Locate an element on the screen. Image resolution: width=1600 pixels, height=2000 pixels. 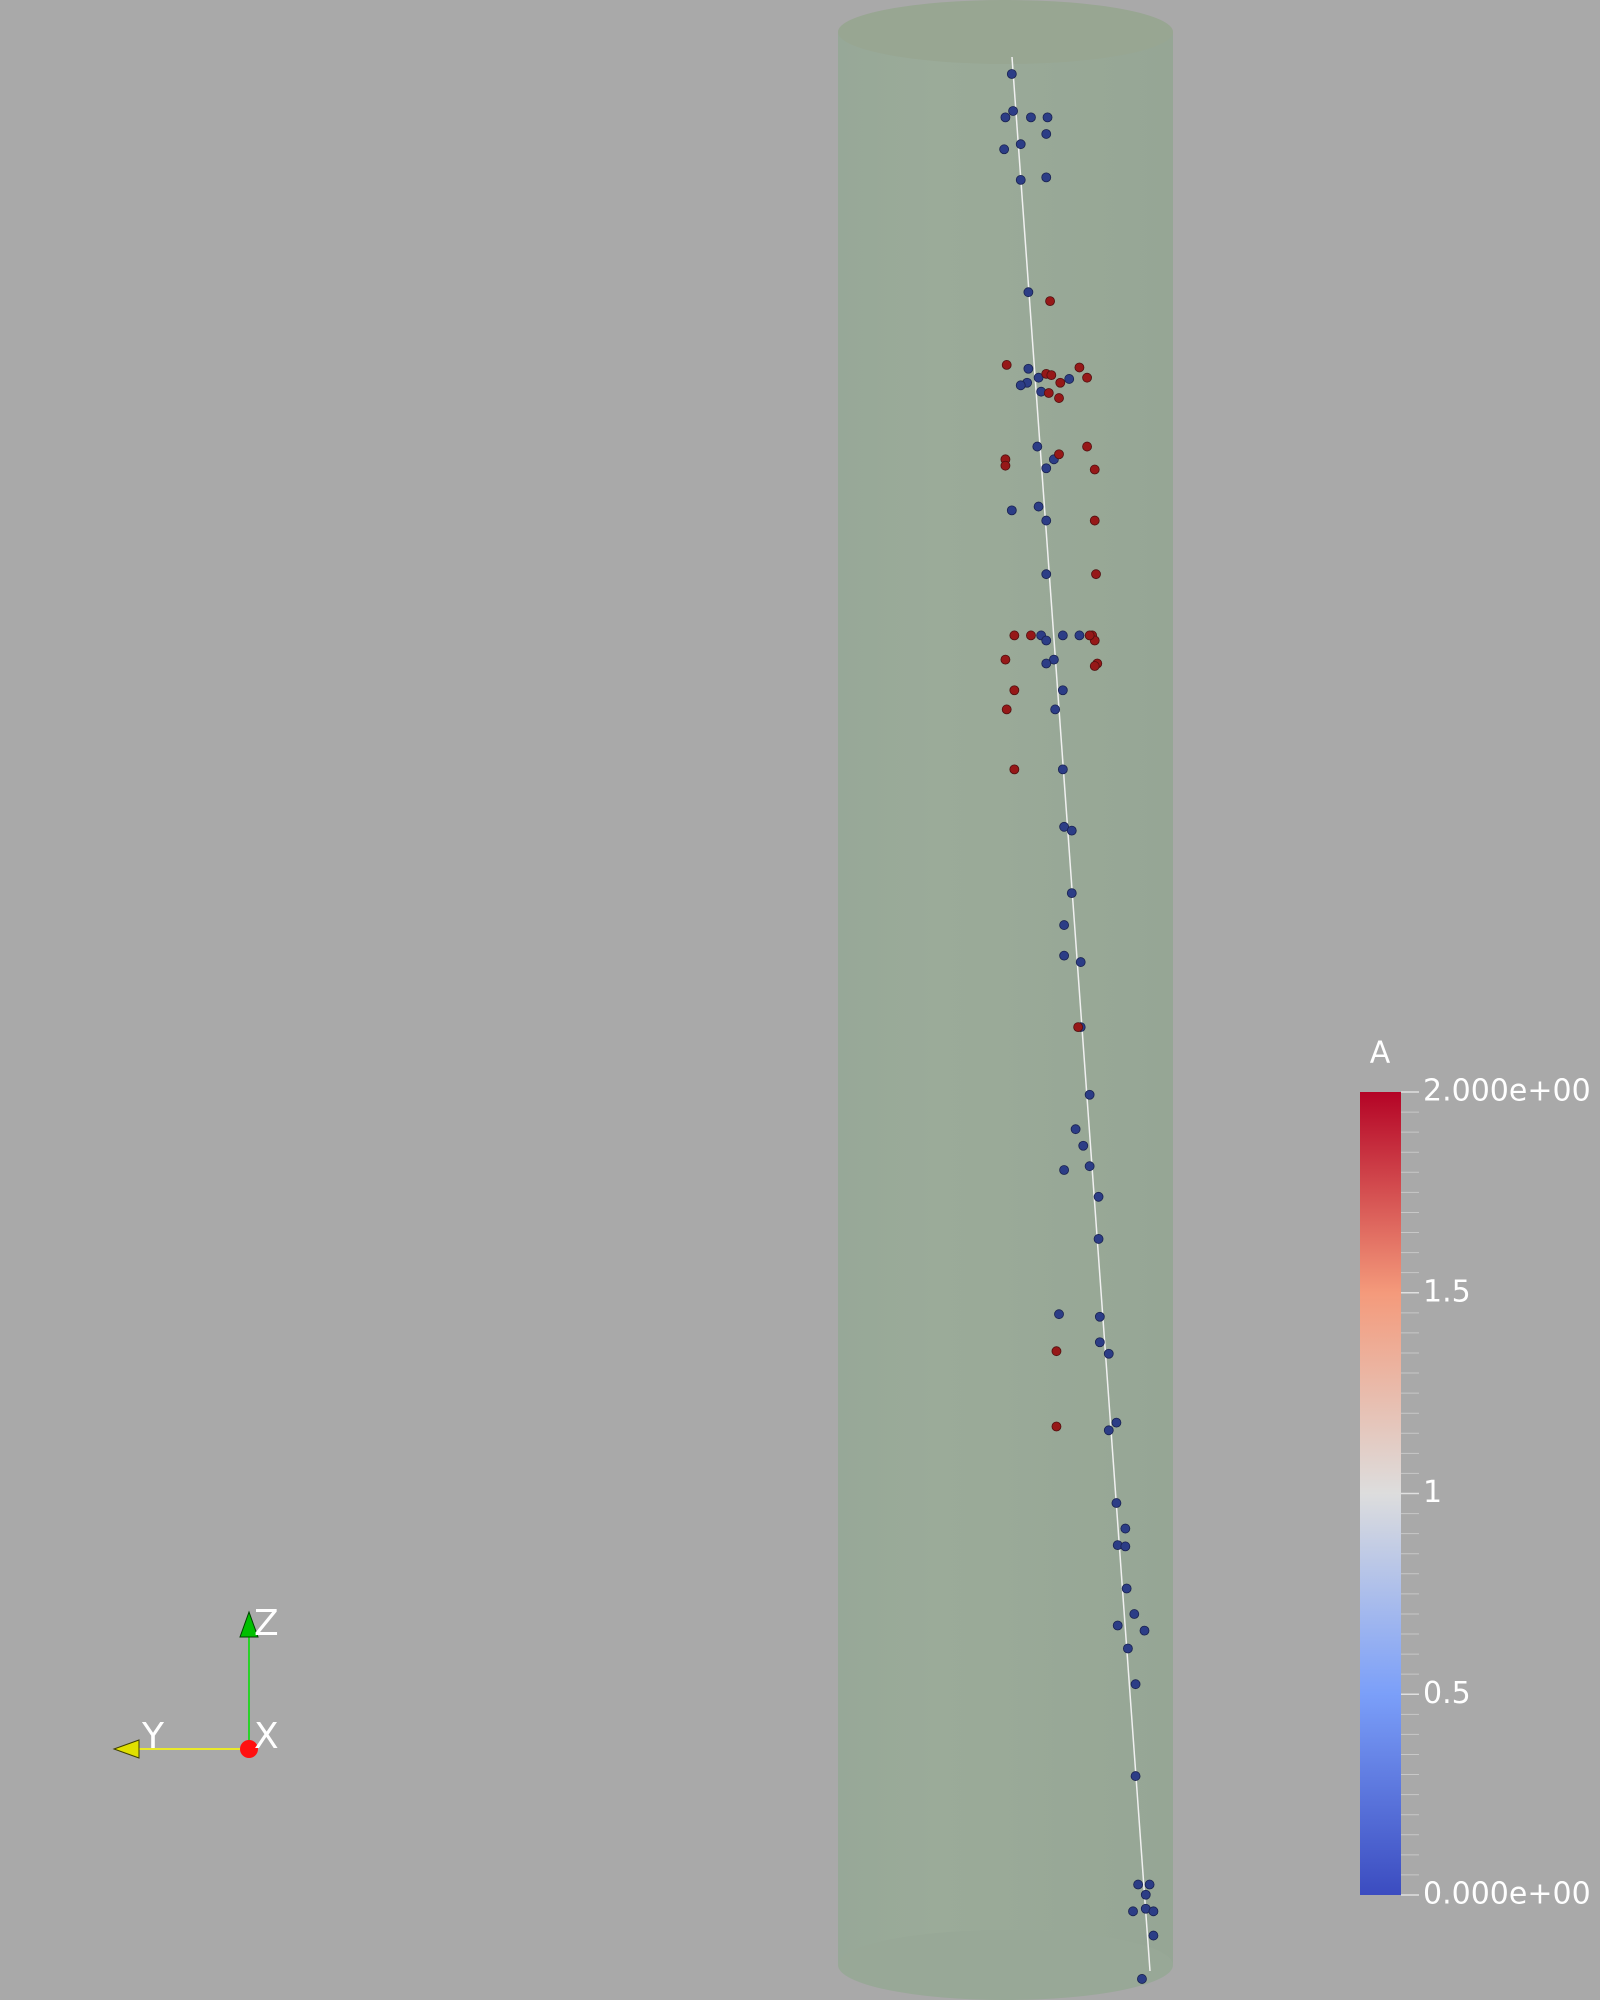
particles is located at coordinates (1079, 1026).